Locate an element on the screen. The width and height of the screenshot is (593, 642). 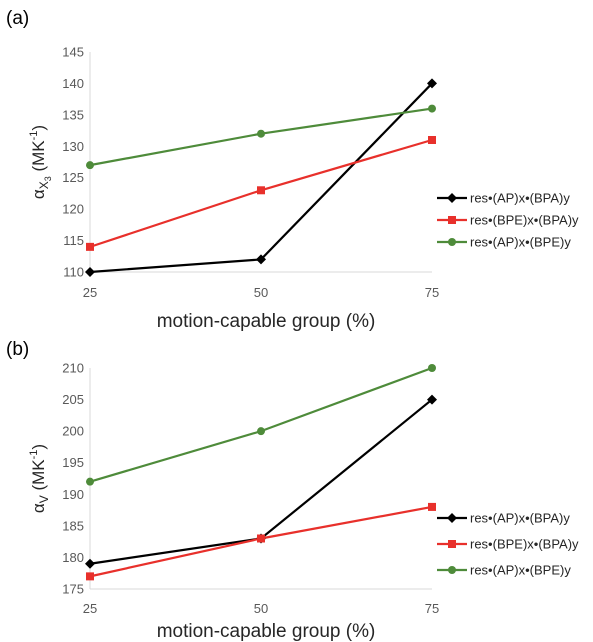
y-title-subscript: X is located at coordinates (44, 185).